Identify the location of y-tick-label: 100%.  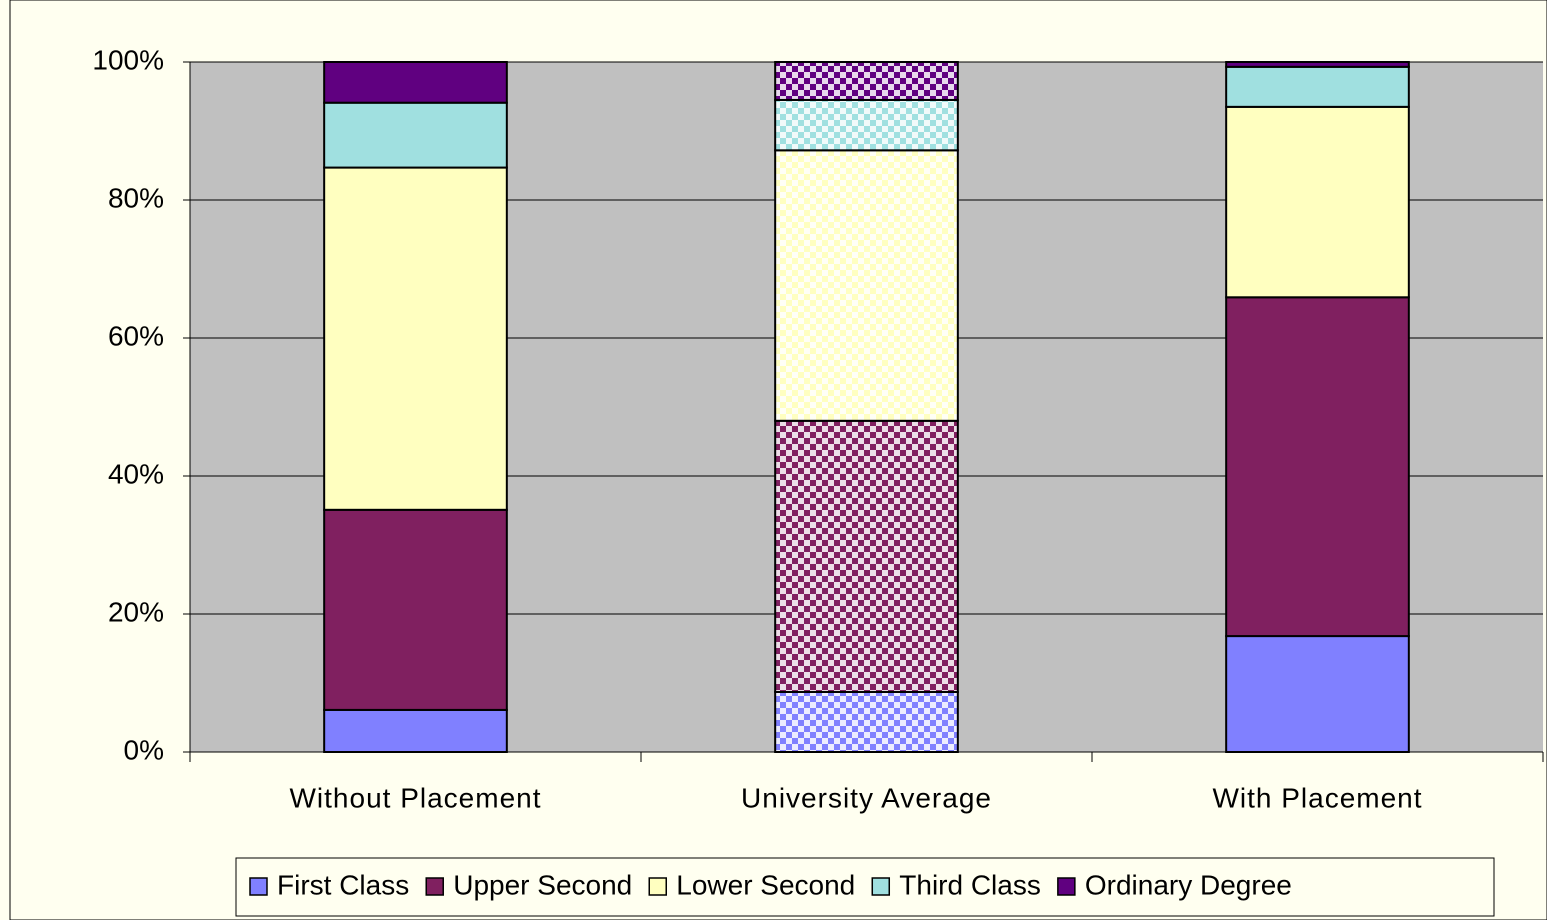
(128, 59).